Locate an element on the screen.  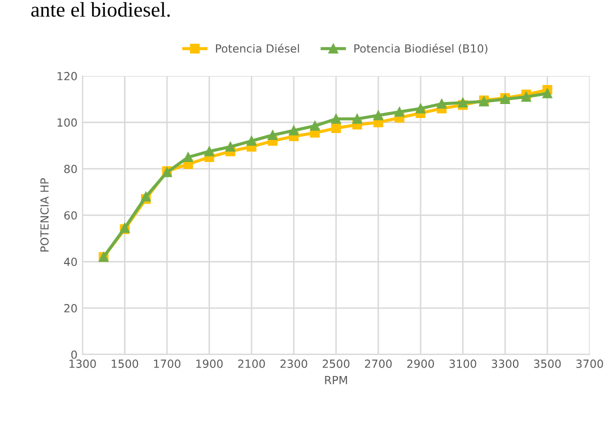
x-tick-label: 3700 is located at coordinates (590, 364).